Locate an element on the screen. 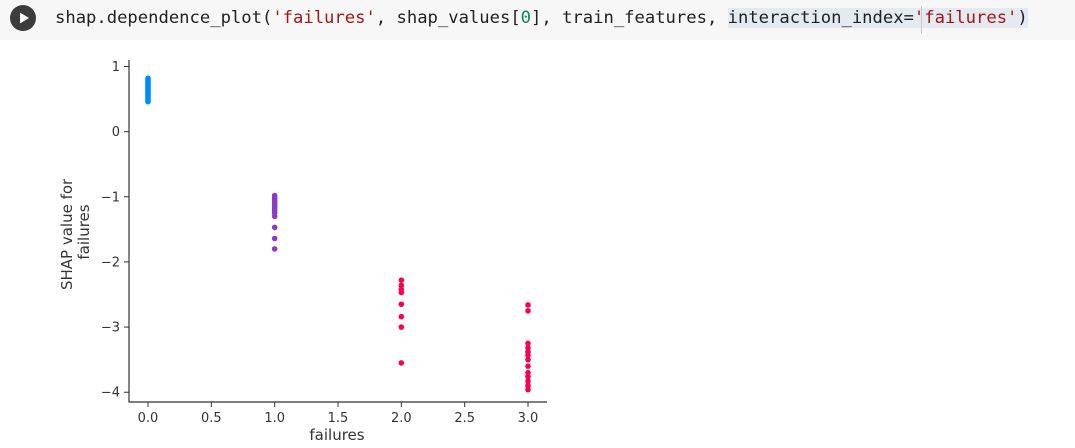 The image size is (1075, 448). x-axis-label: failures is located at coordinates (336, 435).